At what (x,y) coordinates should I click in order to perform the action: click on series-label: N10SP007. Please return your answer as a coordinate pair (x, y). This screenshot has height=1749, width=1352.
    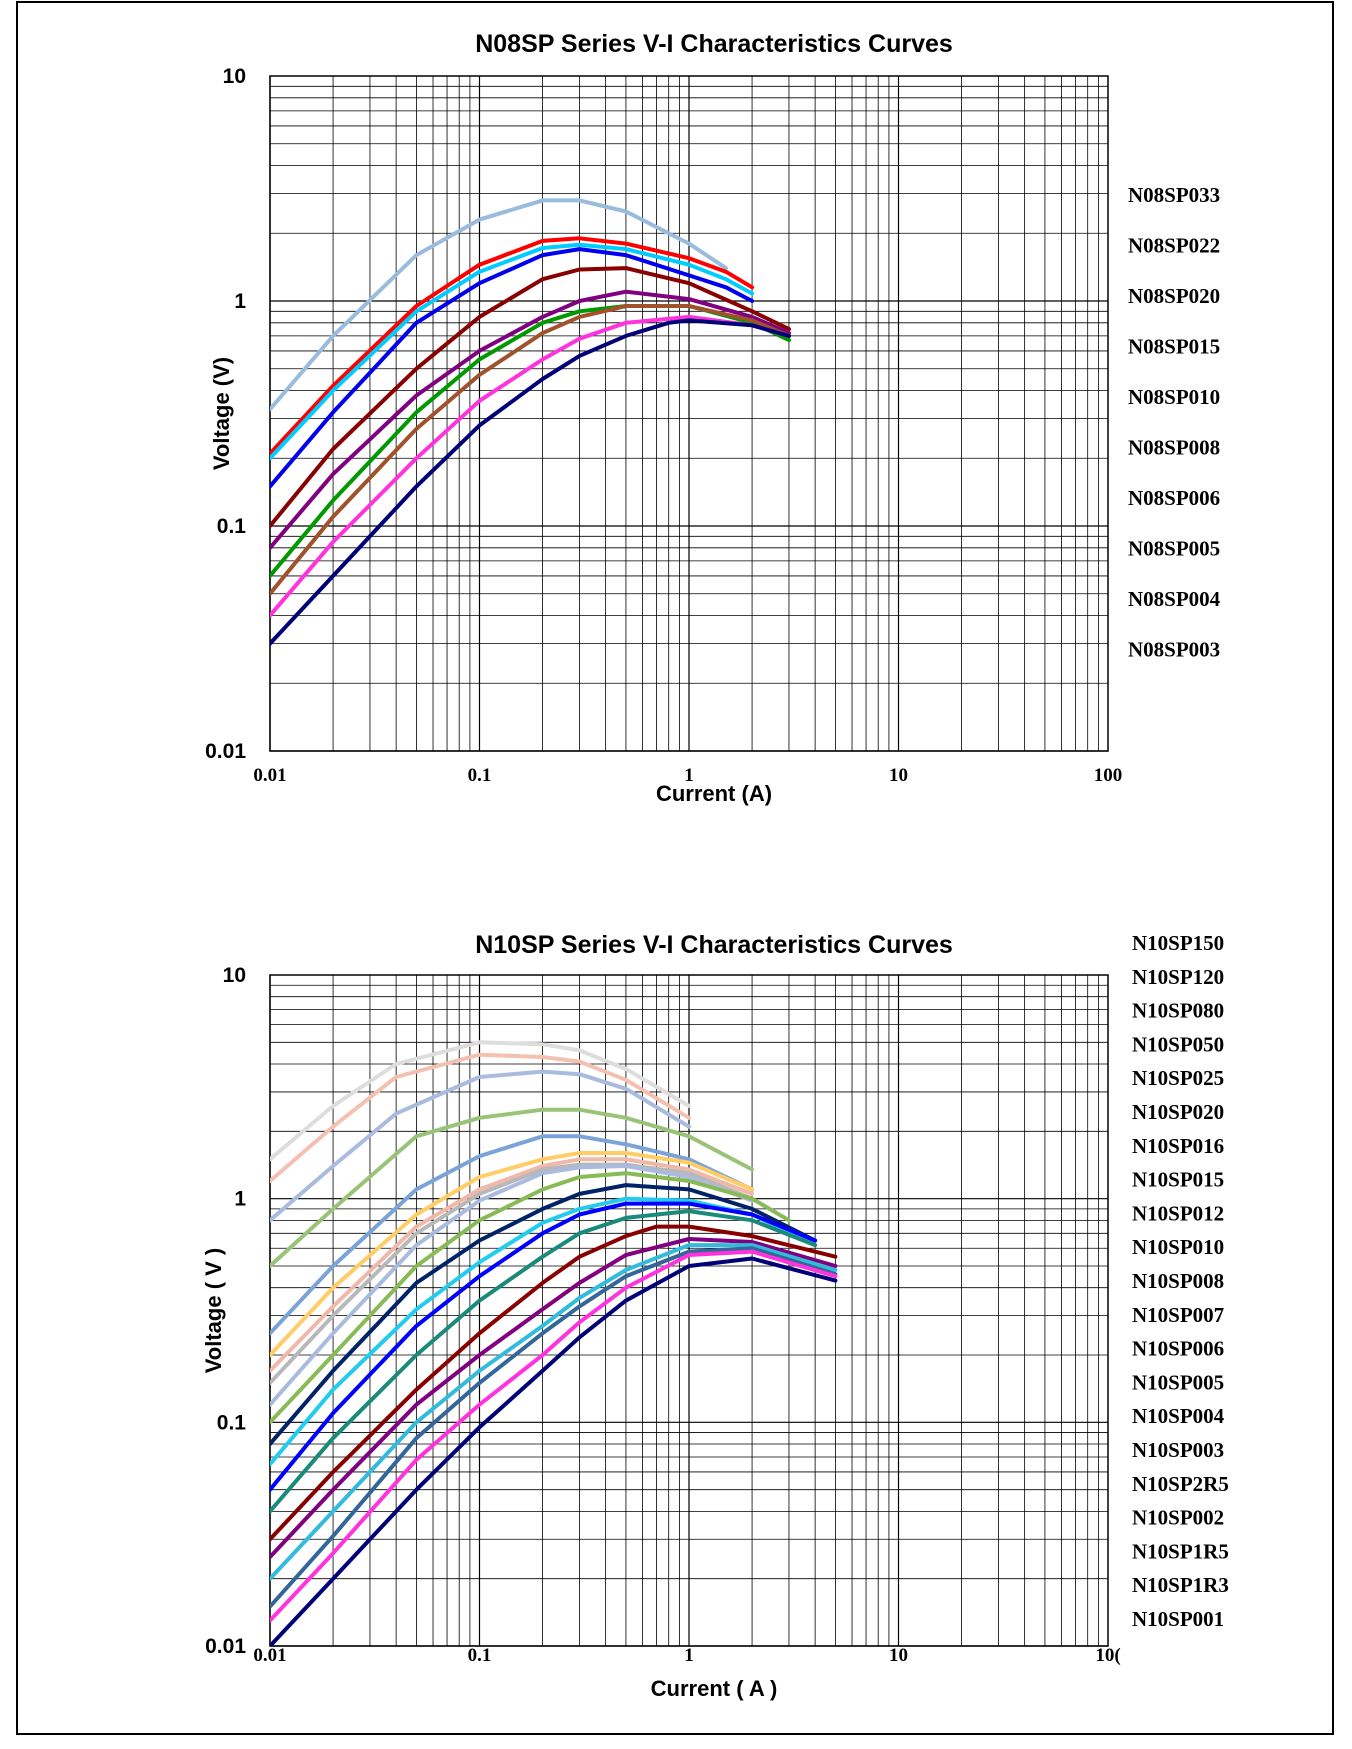
    Looking at the image, I should click on (1178, 1315).